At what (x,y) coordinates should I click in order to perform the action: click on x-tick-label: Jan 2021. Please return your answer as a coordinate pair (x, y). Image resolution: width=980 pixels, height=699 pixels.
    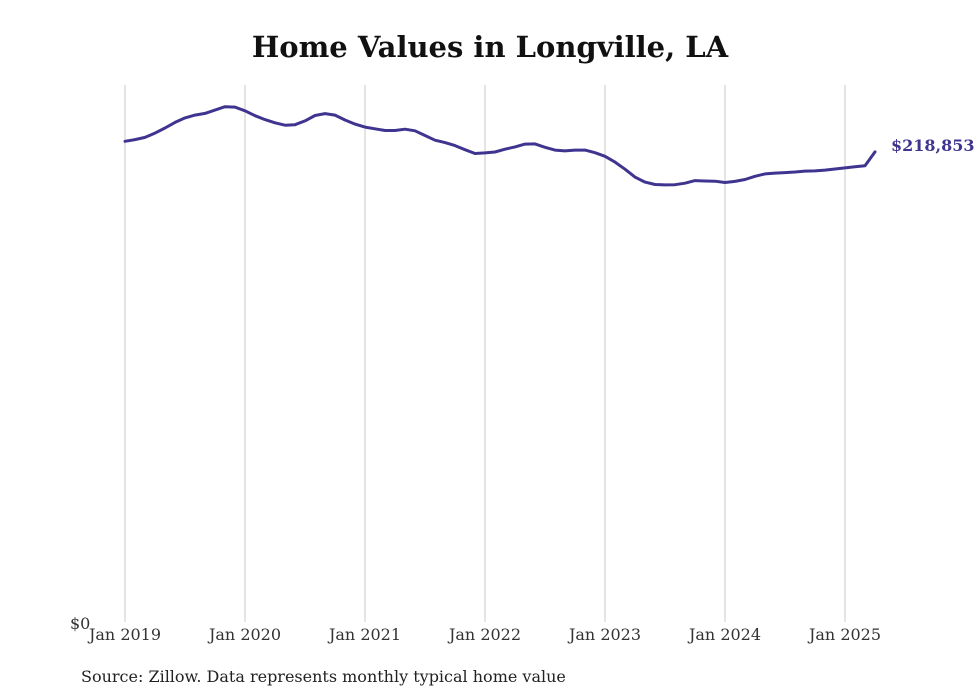
    Looking at the image, I should click on (364, 634).